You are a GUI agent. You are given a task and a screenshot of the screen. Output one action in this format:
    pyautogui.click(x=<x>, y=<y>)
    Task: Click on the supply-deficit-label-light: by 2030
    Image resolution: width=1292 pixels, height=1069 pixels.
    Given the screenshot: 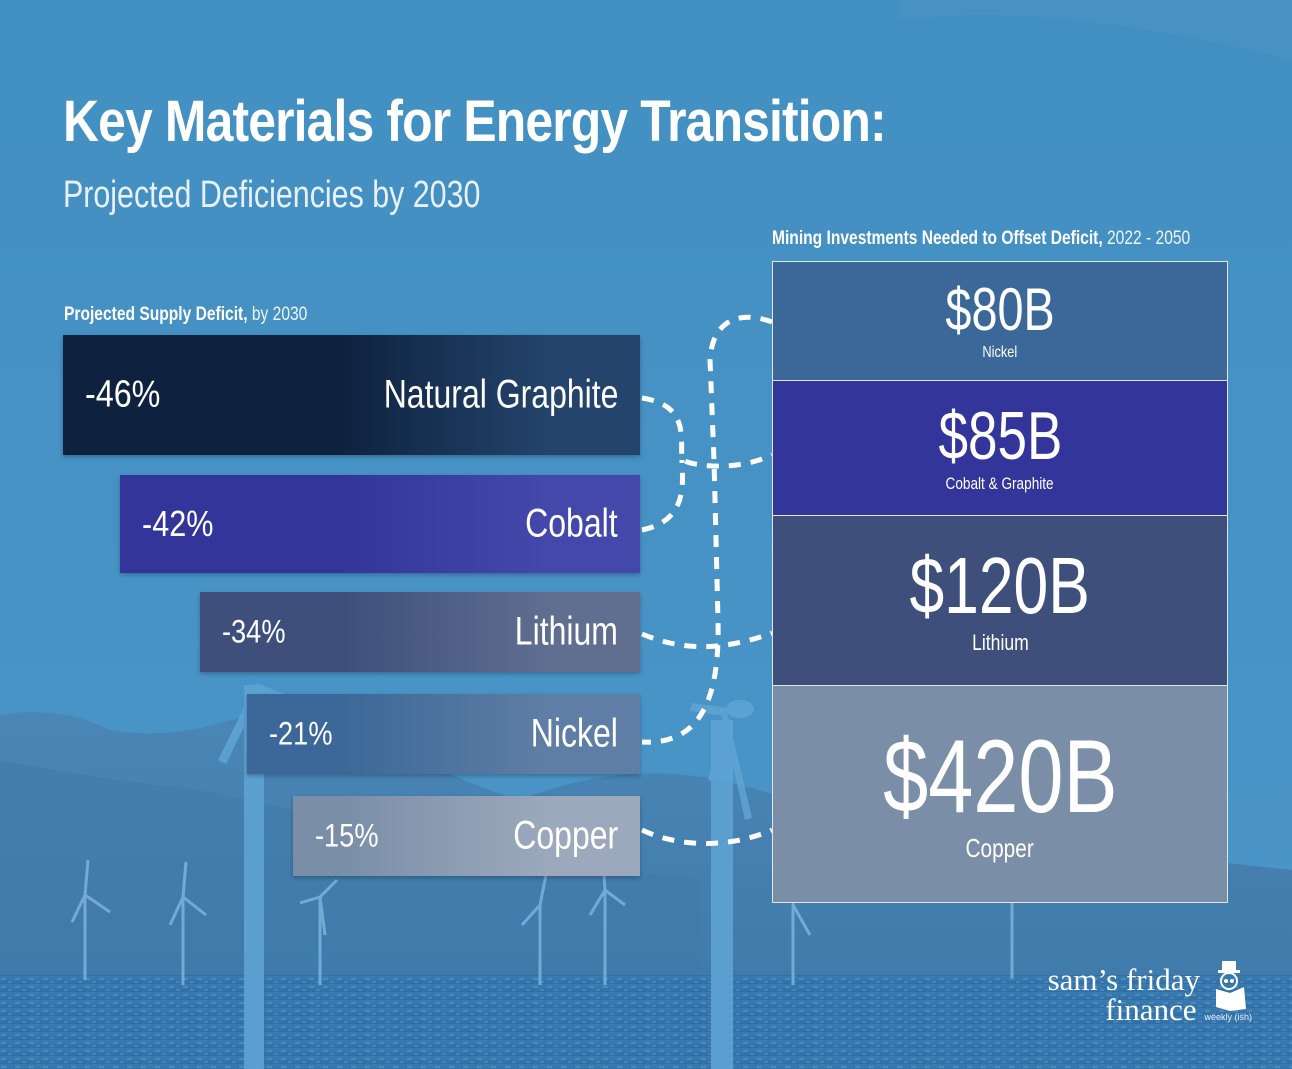 What is the action you would take?
    pyautogui.click(x=277, y=314)
    